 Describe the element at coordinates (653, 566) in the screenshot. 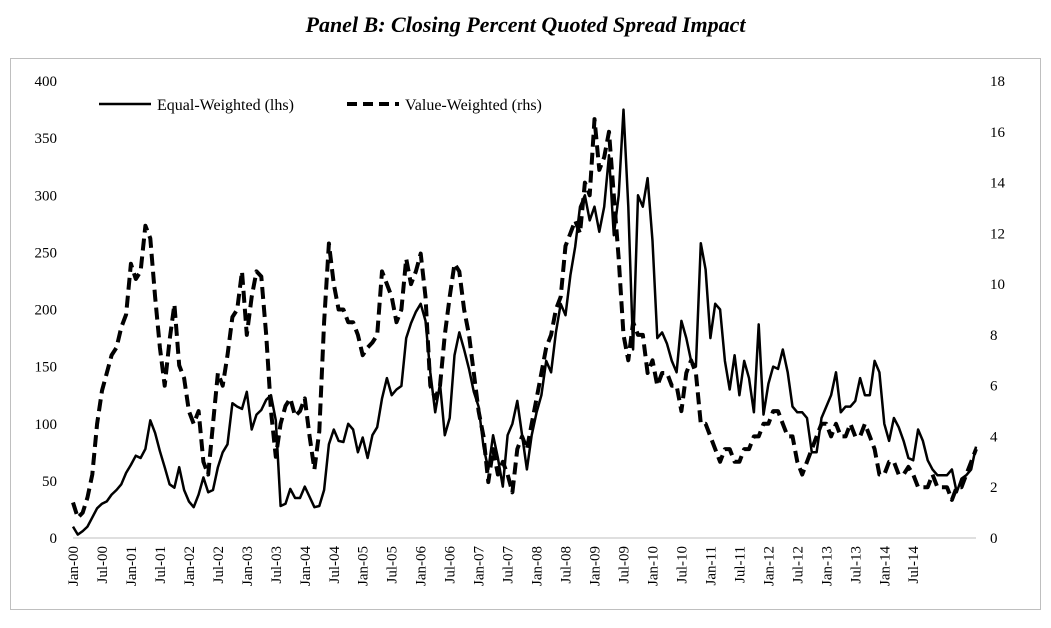

I see `x-tick-label: Jan-10` at that location.